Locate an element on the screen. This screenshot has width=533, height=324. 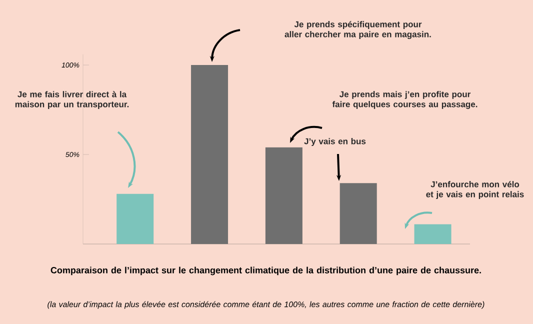
annotation: J’y vais en bus is located at coordinates (335, 142).